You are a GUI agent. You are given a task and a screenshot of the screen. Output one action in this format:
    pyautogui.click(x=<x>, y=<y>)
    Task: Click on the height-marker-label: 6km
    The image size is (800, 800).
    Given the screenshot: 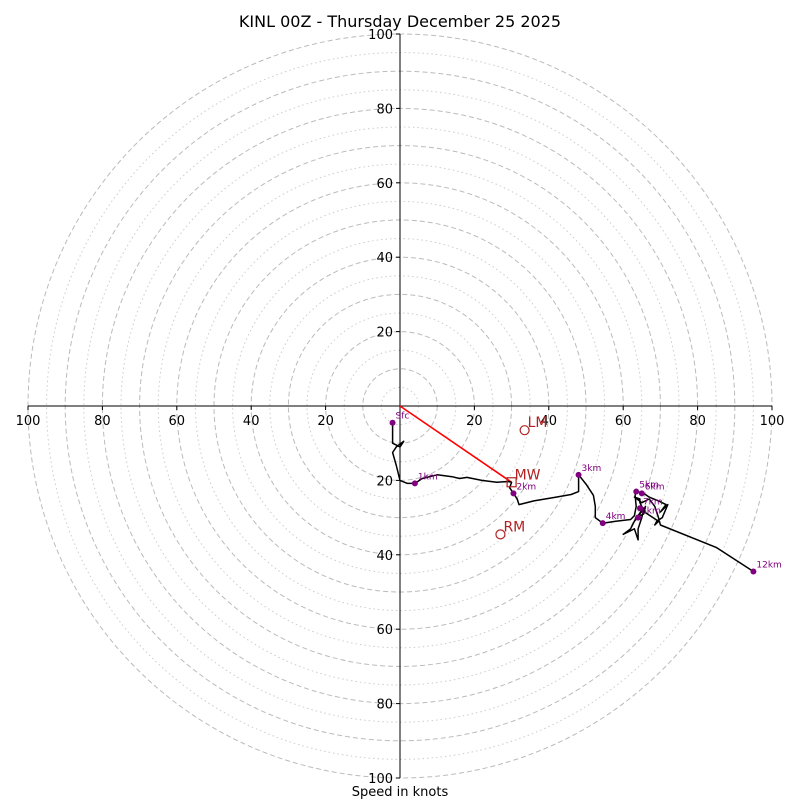 What is the action you would take?
    pyautogui.click(x=655, y=487)
    